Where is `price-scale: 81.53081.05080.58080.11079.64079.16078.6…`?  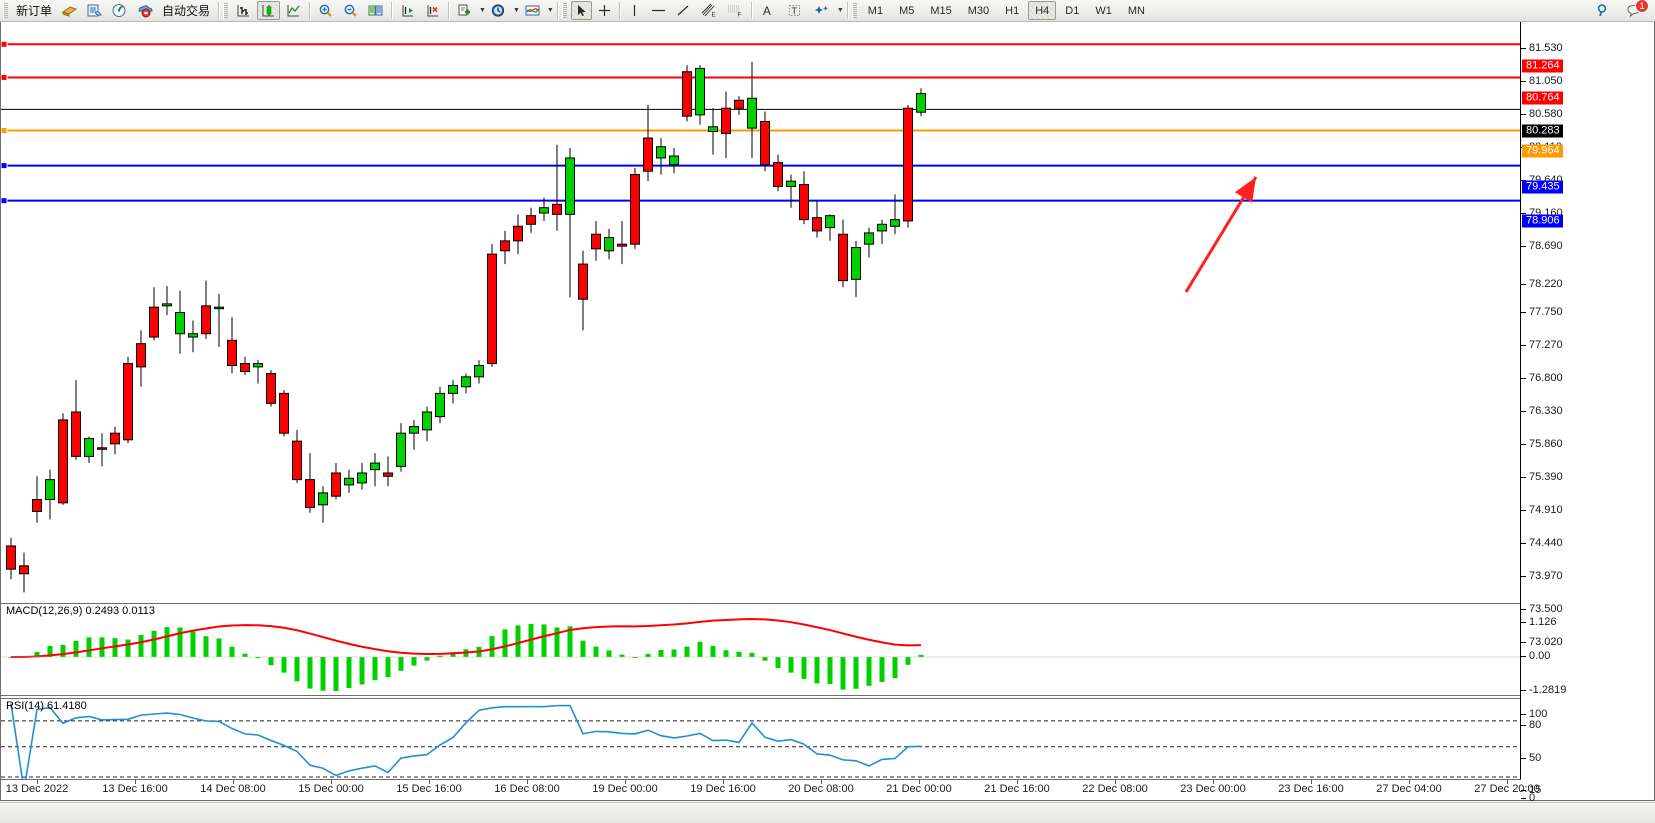 price-scale: 81.53081.05080.58080.11079.64079.16078.6… is located at coordinates (1587, 413).